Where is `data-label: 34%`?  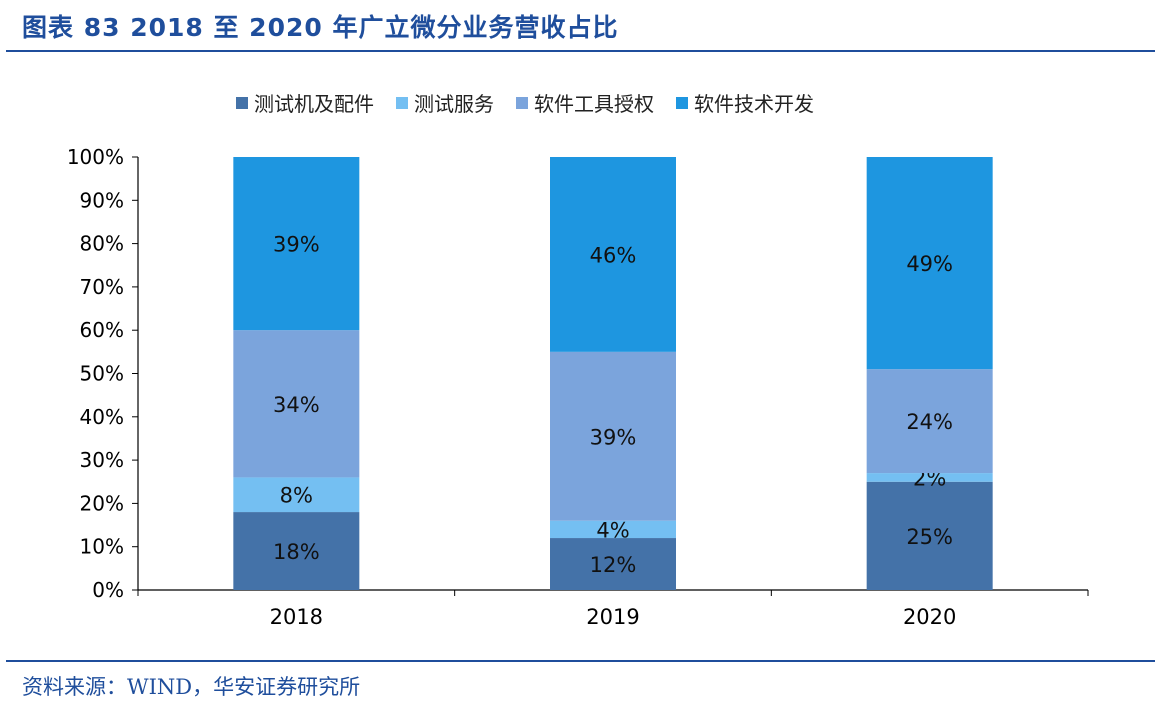
data-label: 34% is located at coordinates (296, 405).